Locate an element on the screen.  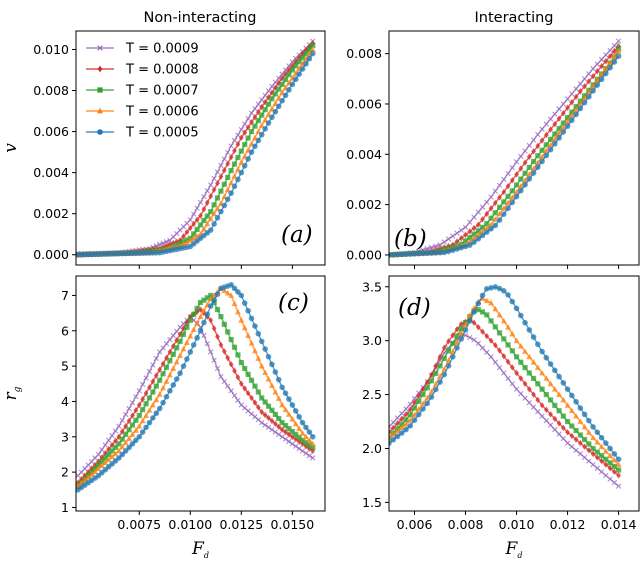
y-tick-label-b-3: 0.006 is located at coordinates (364, 103).